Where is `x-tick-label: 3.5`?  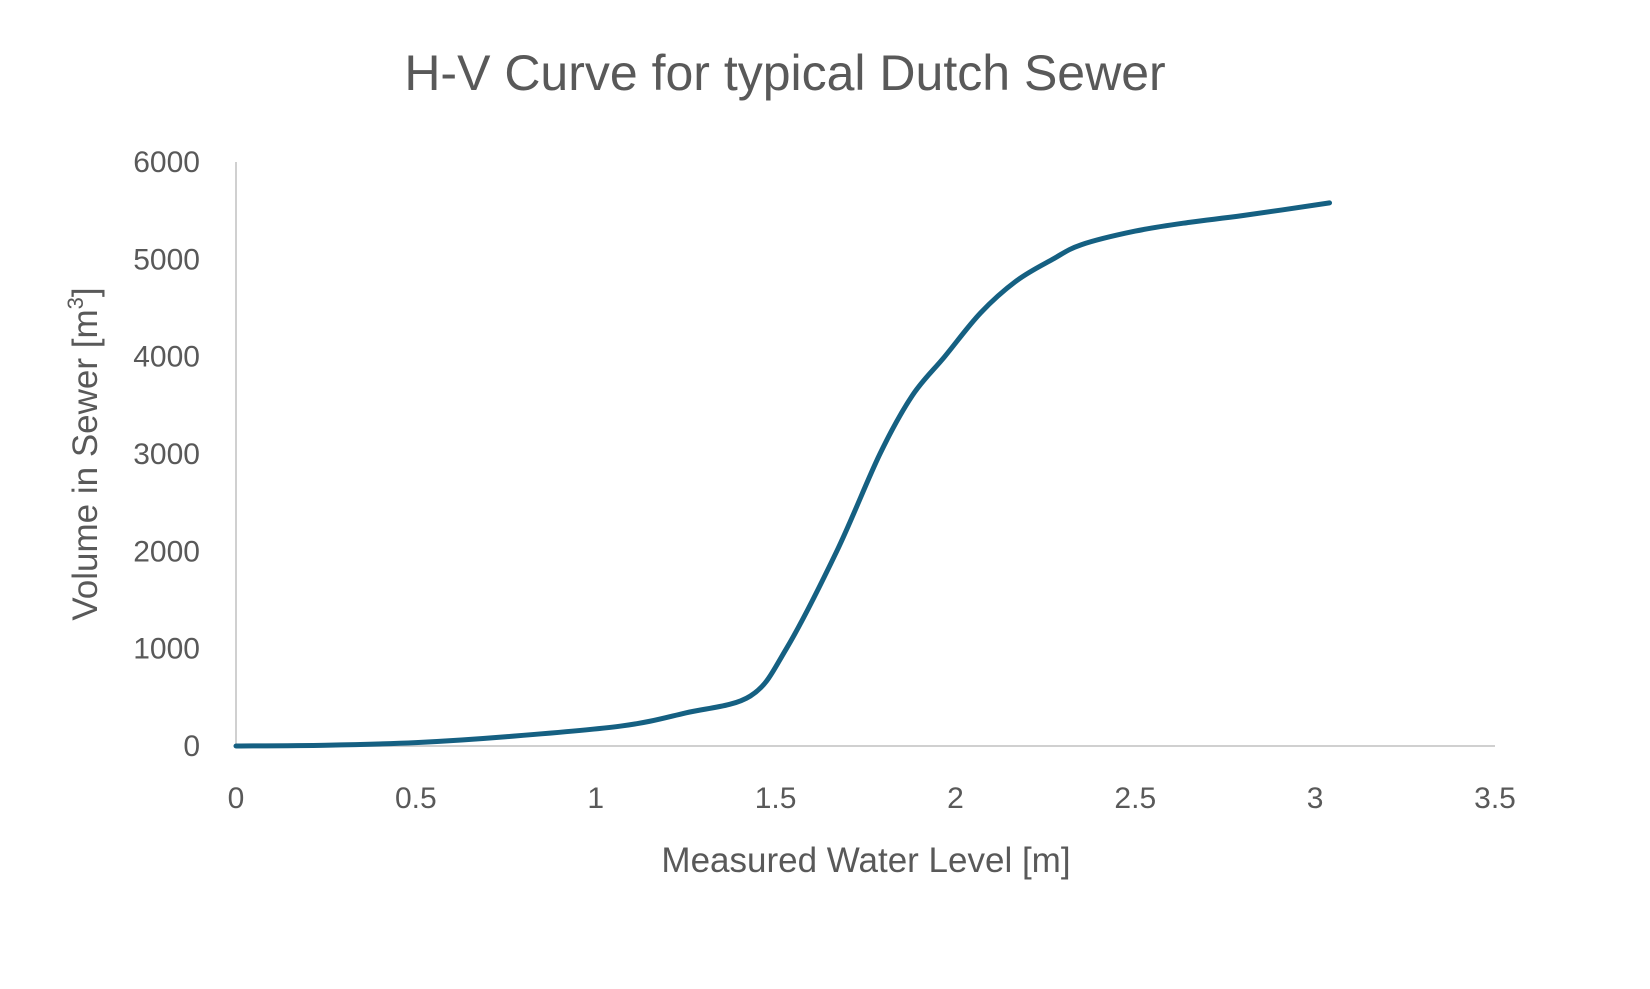
x-tick-label: 3.5 is located at coordinates (1495, 798).